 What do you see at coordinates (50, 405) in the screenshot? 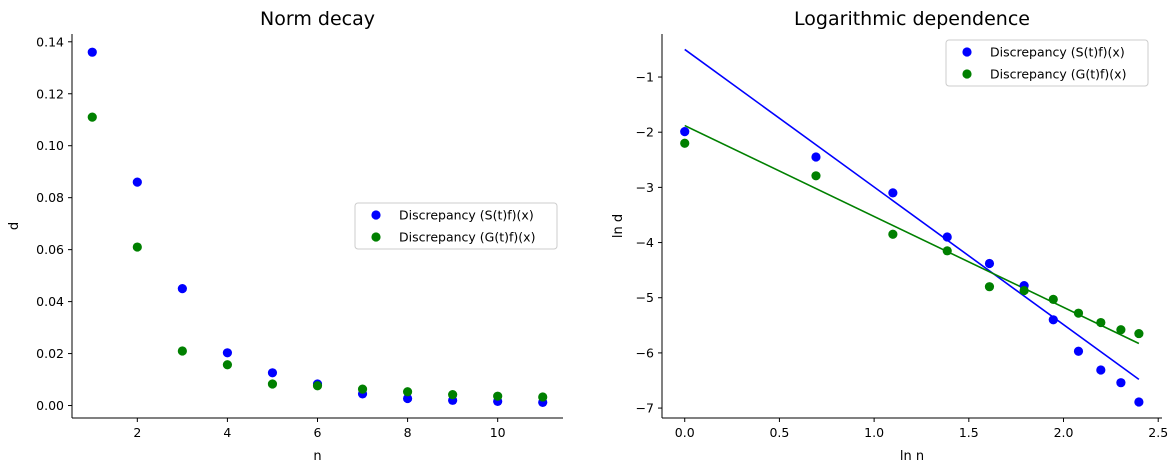
I see `y-tick-label: 0.00` at bounding box center [50, 405].